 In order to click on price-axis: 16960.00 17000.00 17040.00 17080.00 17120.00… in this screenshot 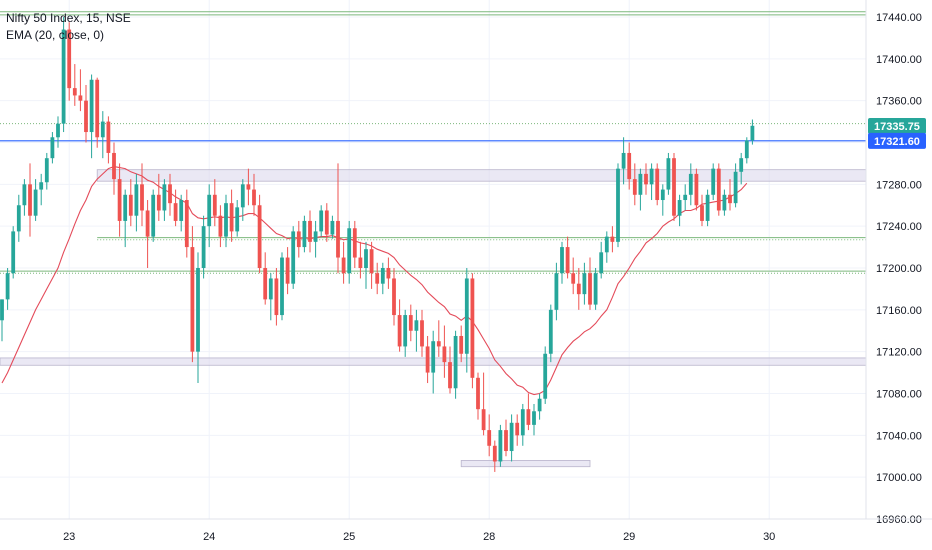, I will do `click(893, 263)`.